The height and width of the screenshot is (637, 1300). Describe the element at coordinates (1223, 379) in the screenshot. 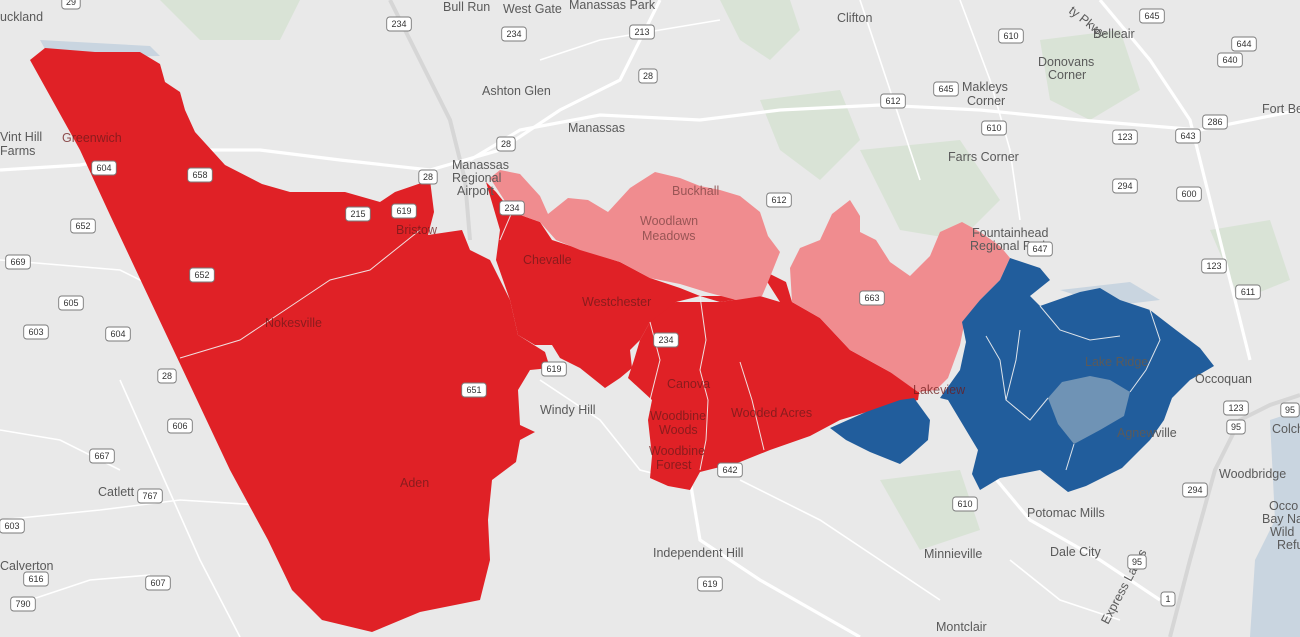

I see `place-label: Occoquan` at that location.